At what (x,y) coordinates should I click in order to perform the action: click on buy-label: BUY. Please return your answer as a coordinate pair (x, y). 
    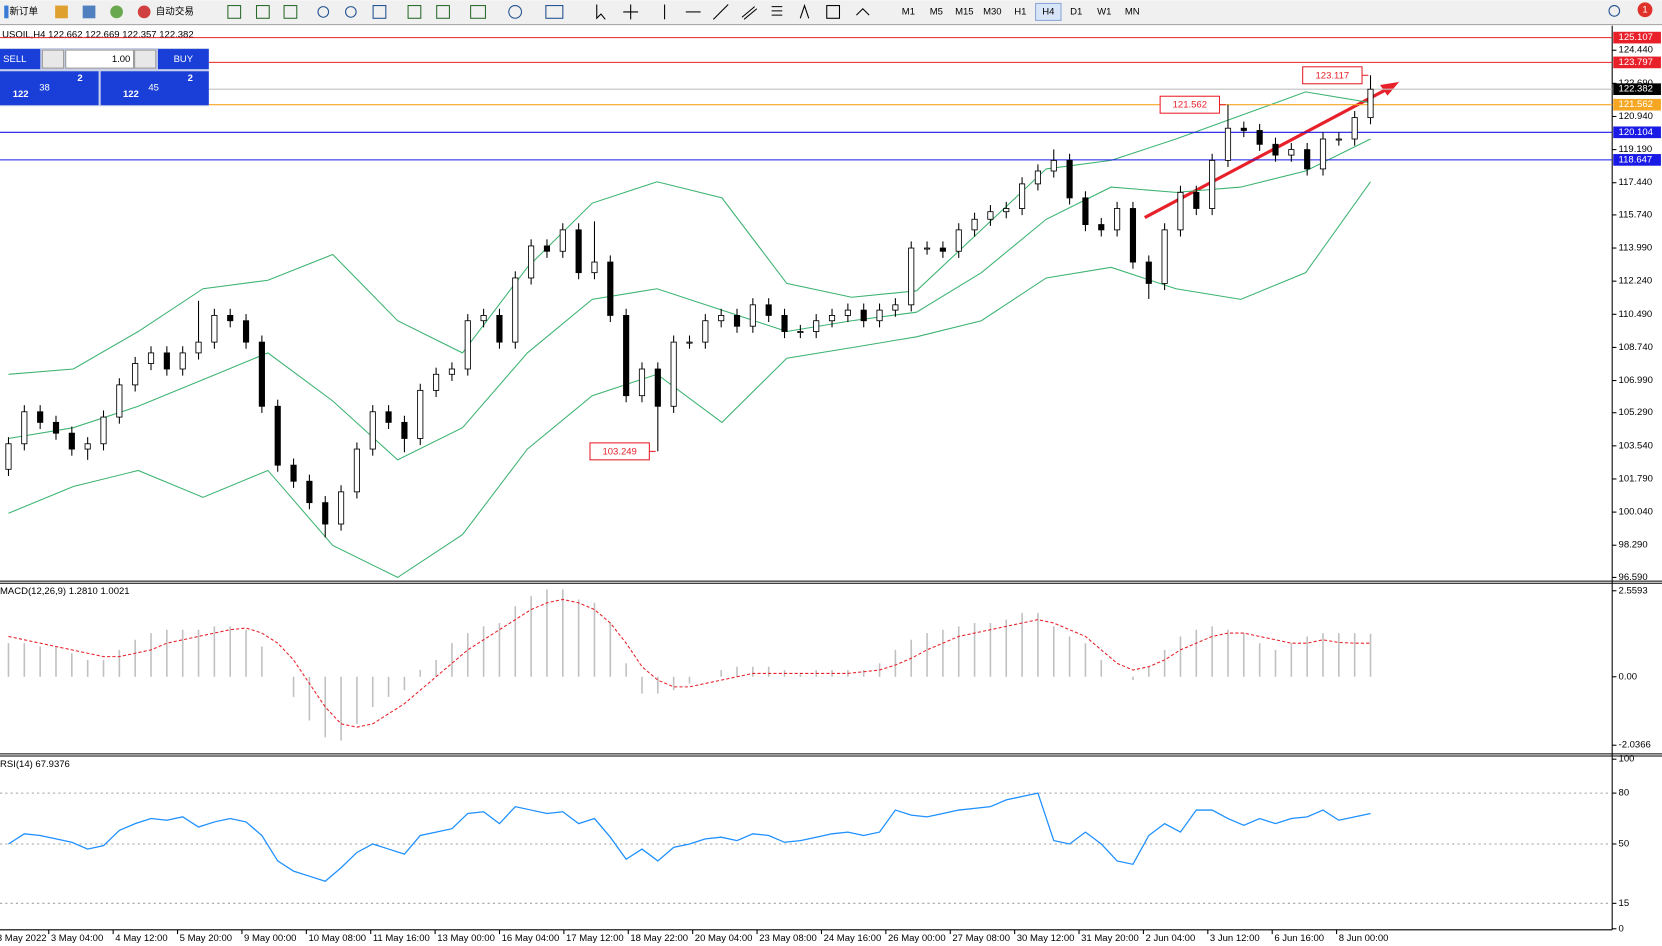
    Looking at the image, I should click on (184, 59).